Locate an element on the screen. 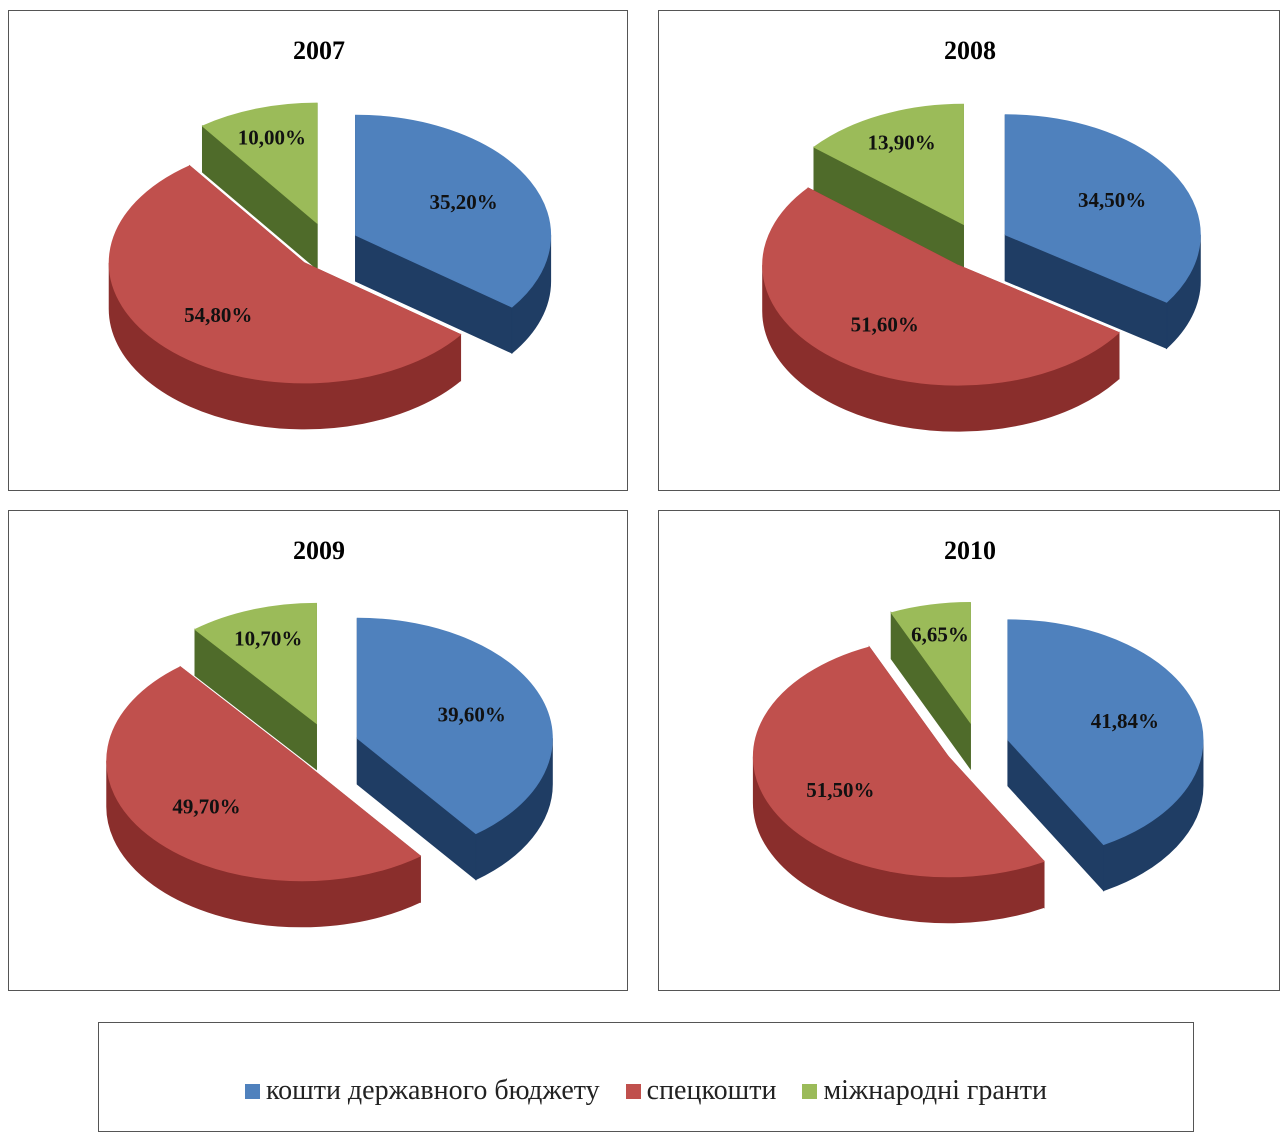 The height and width of the screenshot is (1132, 1281). legend-label-international-grants: міжнародні гранти is located at coordinates (935, 1090).